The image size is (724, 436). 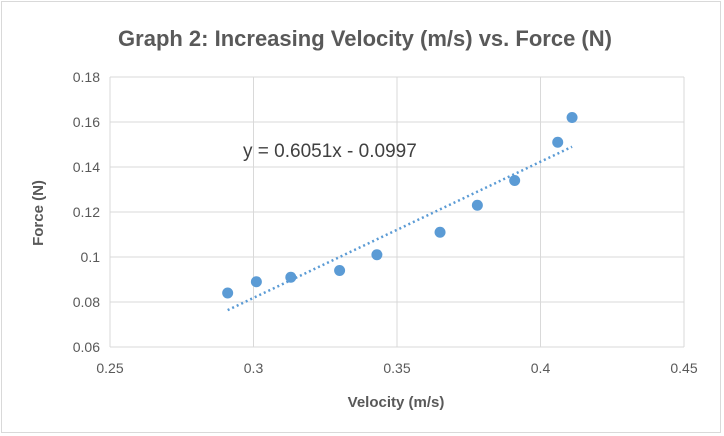 What do you see at coordinates (330, 151) in the screenshot?
I see `trendline-equation: y = 0.6051x - 0.0997` at bounding box center [330, 151].